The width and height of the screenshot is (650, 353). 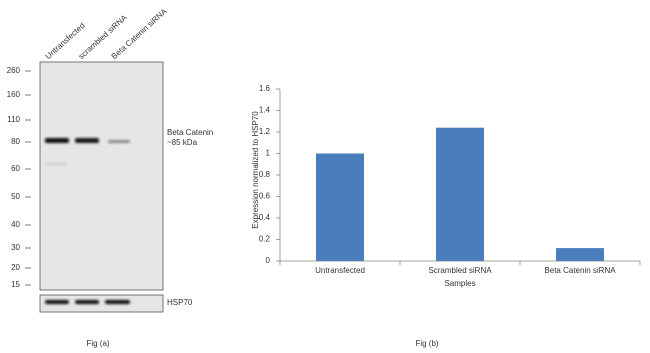 What do you see at coordinates (459, 283) in the screenshot?
I see `x-axis-label: Samples` at bounding box center [459, 283].